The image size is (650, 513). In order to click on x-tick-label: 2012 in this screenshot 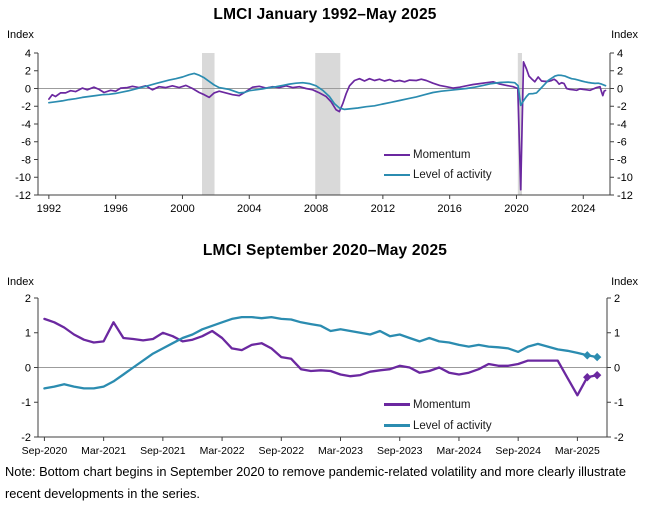, I will do `click(383, 209)`.